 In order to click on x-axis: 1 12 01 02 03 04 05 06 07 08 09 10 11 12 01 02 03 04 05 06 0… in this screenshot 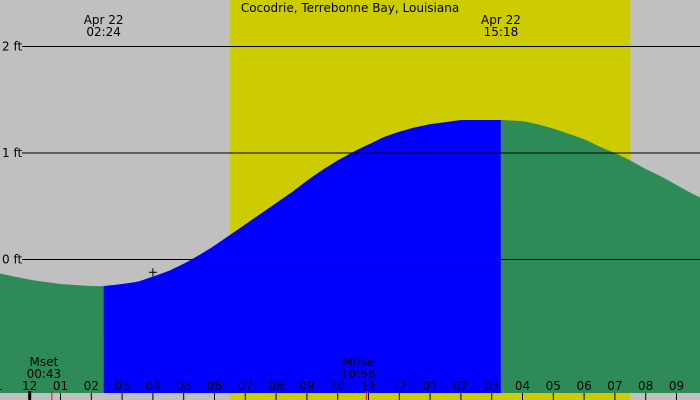, I will do `click(342, 389)`.